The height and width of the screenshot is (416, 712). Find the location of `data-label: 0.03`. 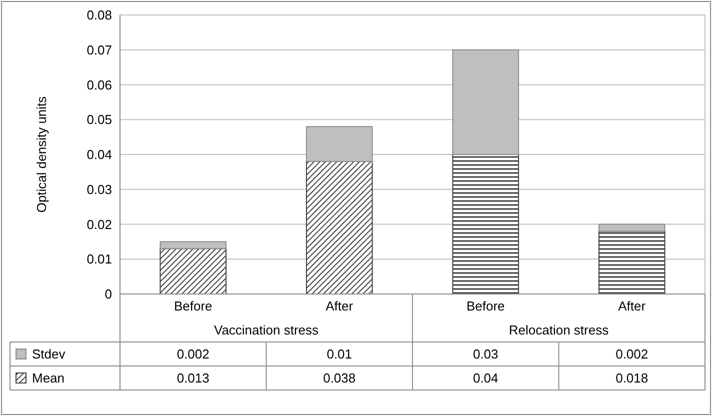

data-label: 0.03 is located at coordinates (485, 354).